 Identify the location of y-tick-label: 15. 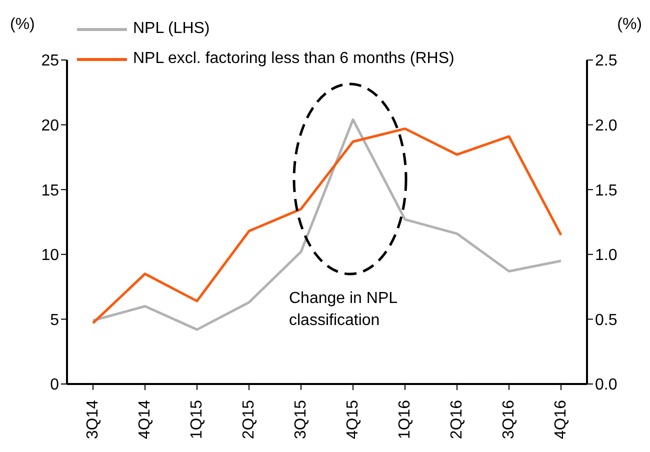
(50, 191).